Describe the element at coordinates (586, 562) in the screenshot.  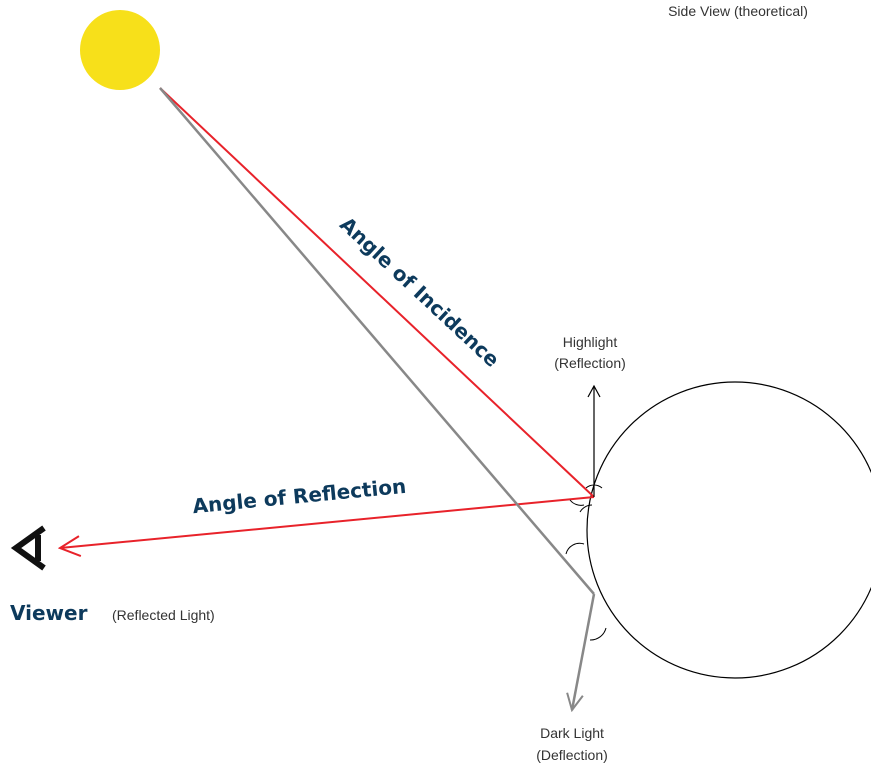
I see `angle-arcs` at that location.